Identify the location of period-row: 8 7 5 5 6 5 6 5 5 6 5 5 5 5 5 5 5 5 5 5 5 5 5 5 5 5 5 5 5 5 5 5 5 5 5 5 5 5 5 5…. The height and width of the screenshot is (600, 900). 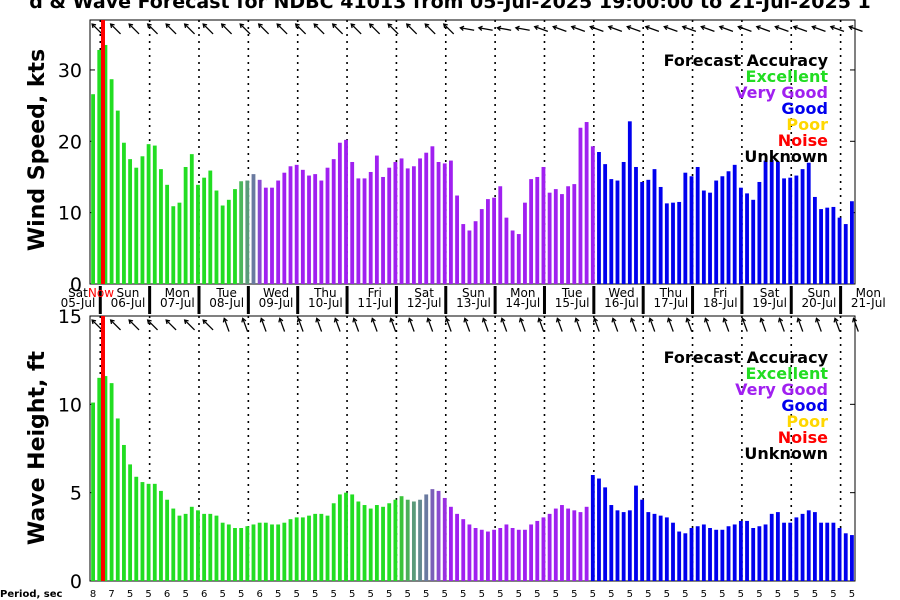
(472, 594).